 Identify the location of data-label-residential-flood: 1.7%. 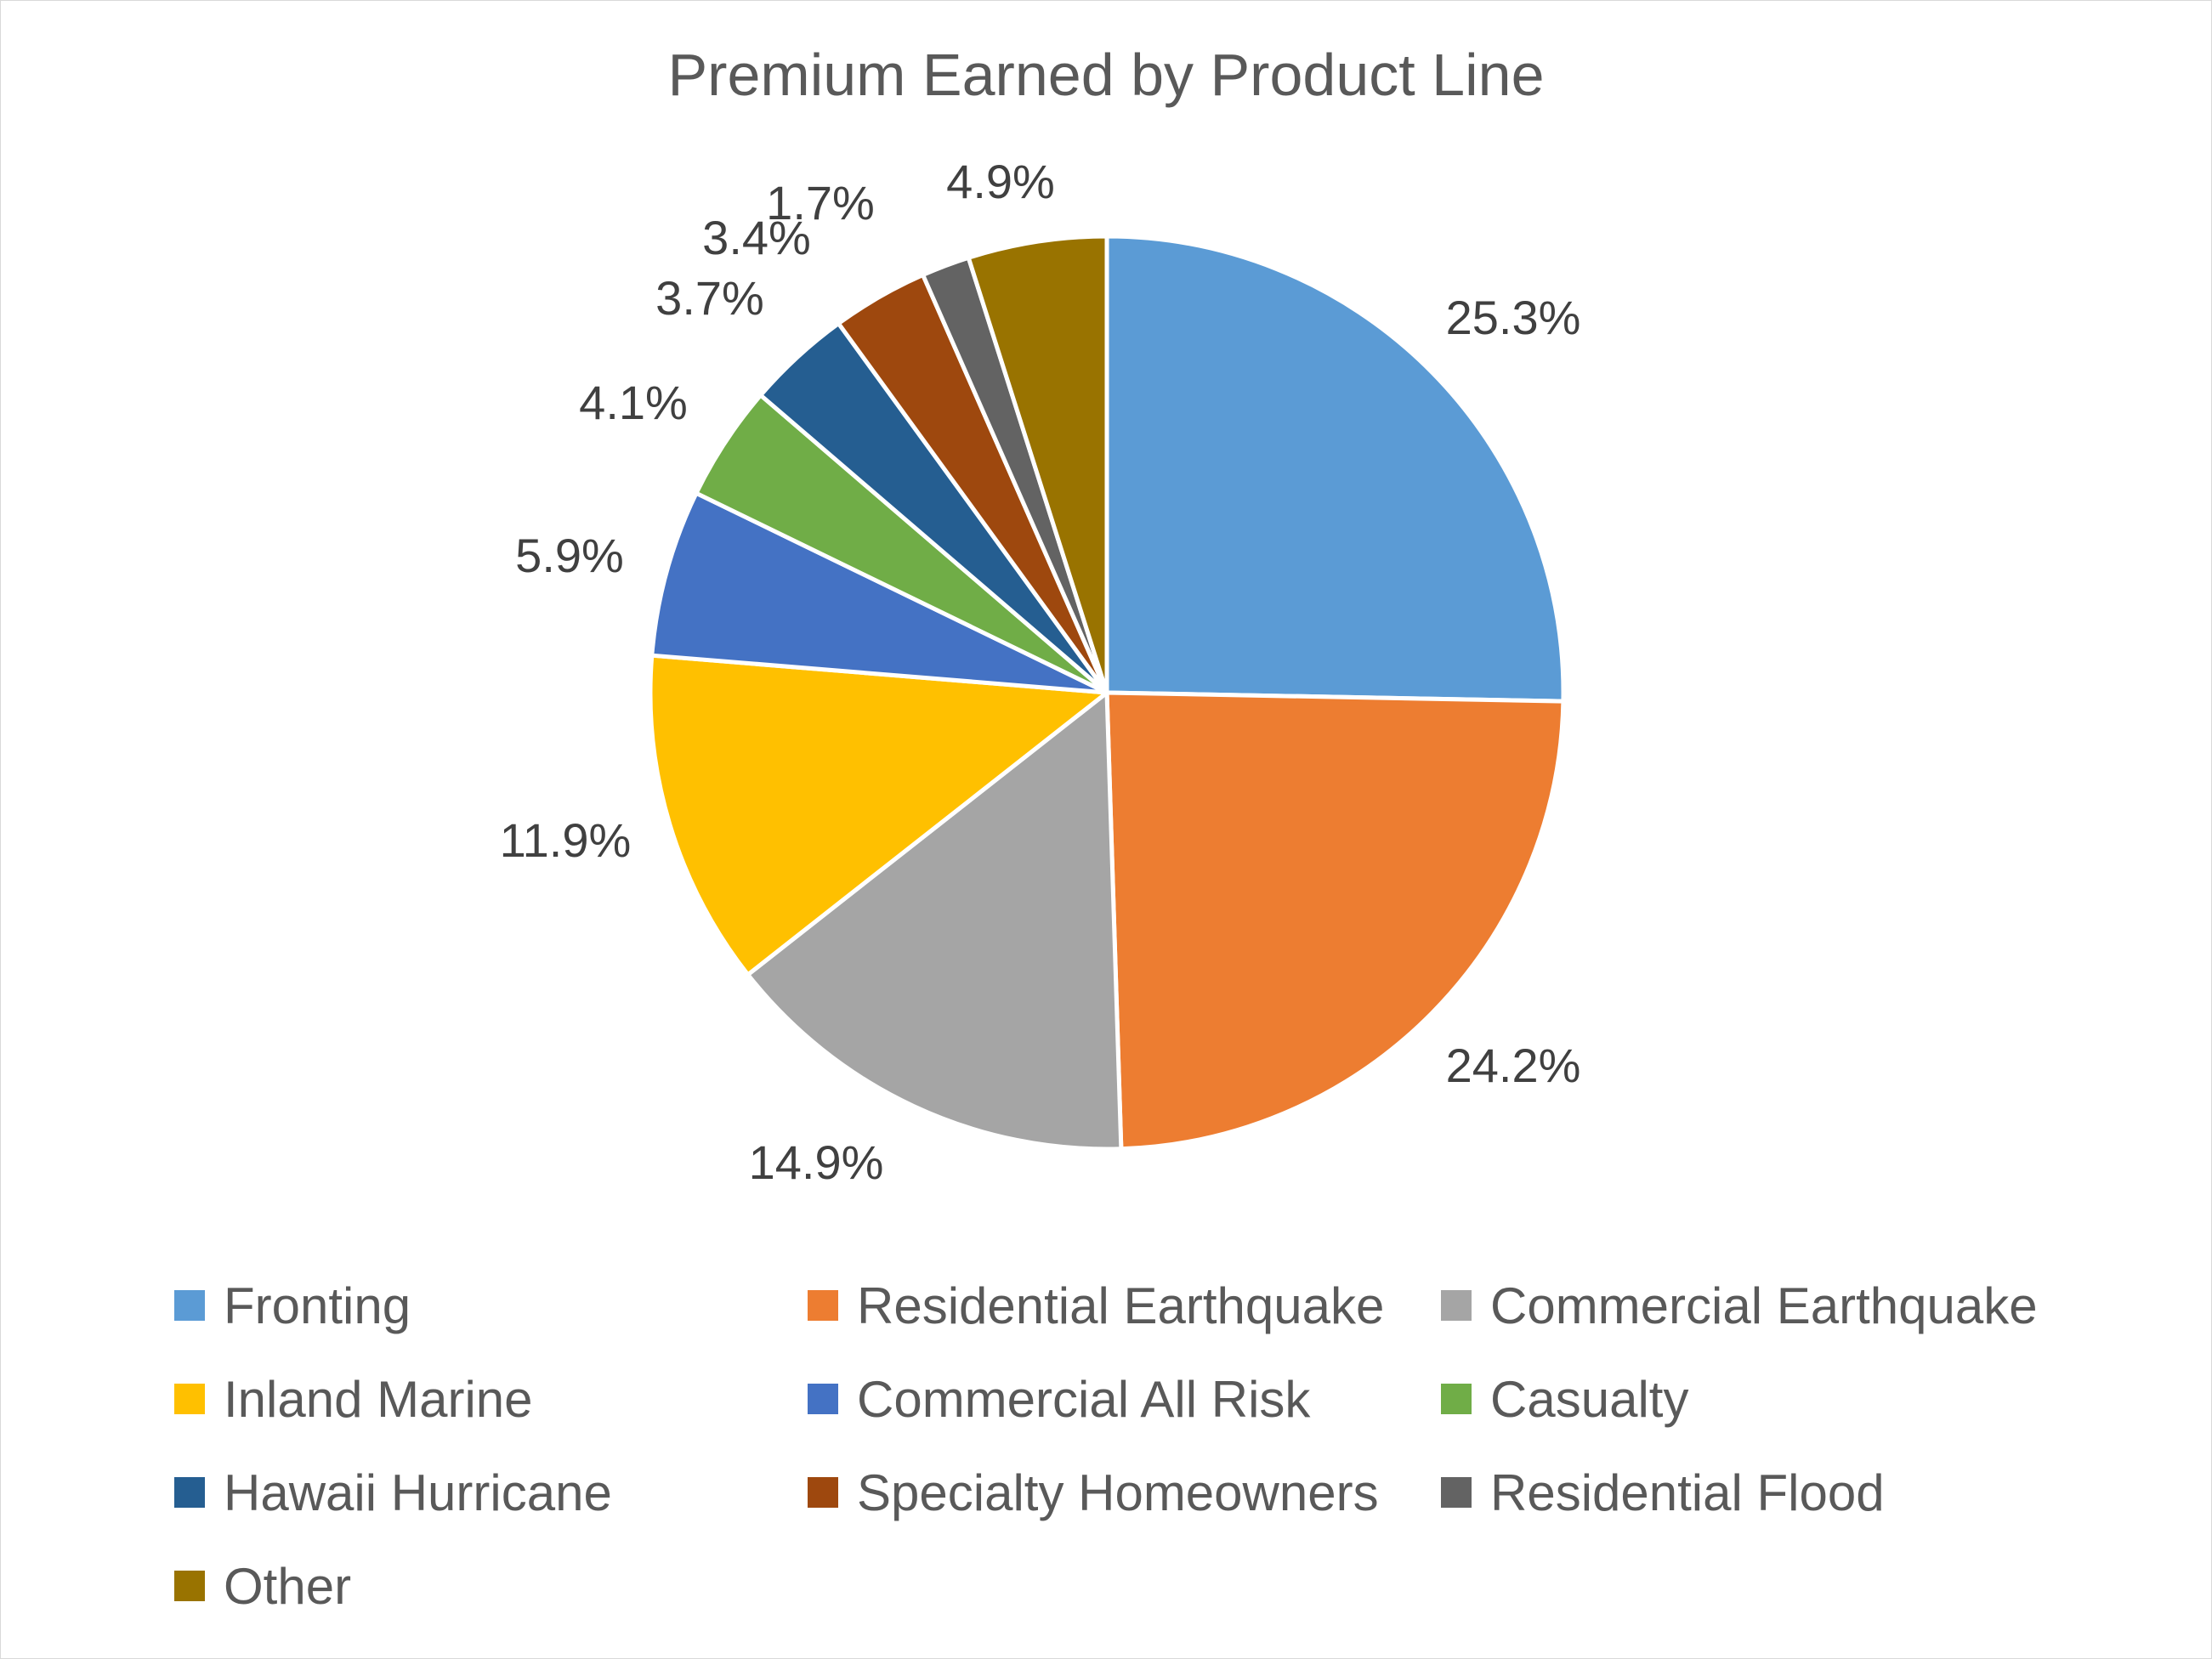
(820, 202).